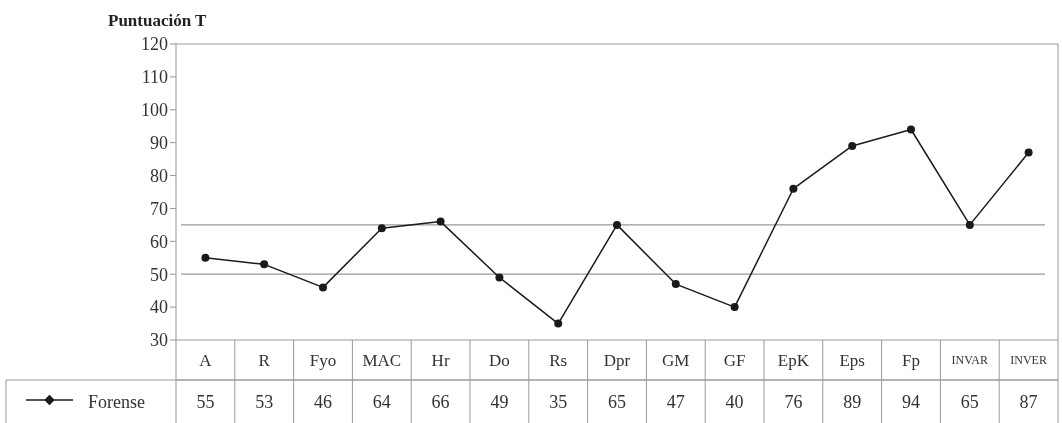 The height and width of the screenshot is (423, 1062). Describe the element at coordinates (264, 360) in the screenshot. I see `x-tick-label: R` at that location.